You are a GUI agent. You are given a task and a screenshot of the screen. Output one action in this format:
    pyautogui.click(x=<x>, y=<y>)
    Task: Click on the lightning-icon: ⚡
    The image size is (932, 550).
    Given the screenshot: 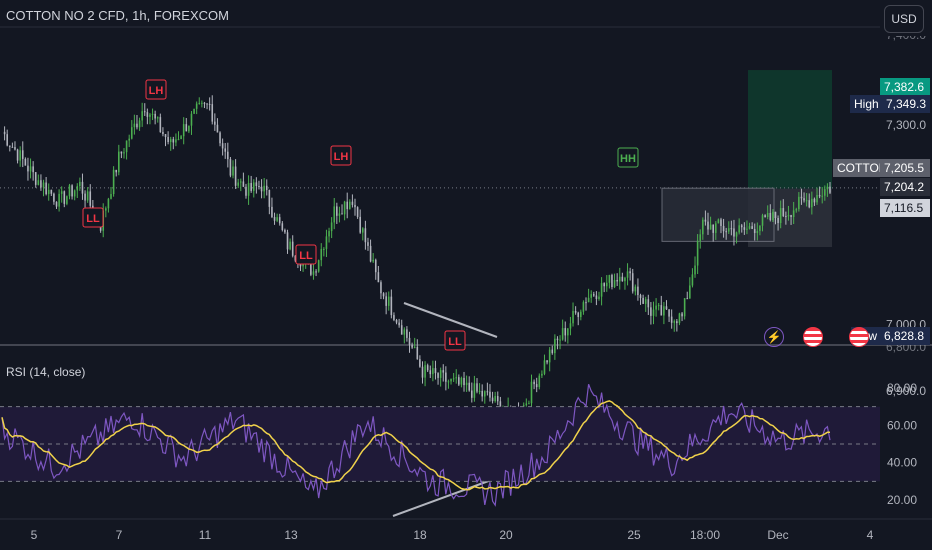 What is the action you would take?
    pyautogui.click(x=774, y=337)
    